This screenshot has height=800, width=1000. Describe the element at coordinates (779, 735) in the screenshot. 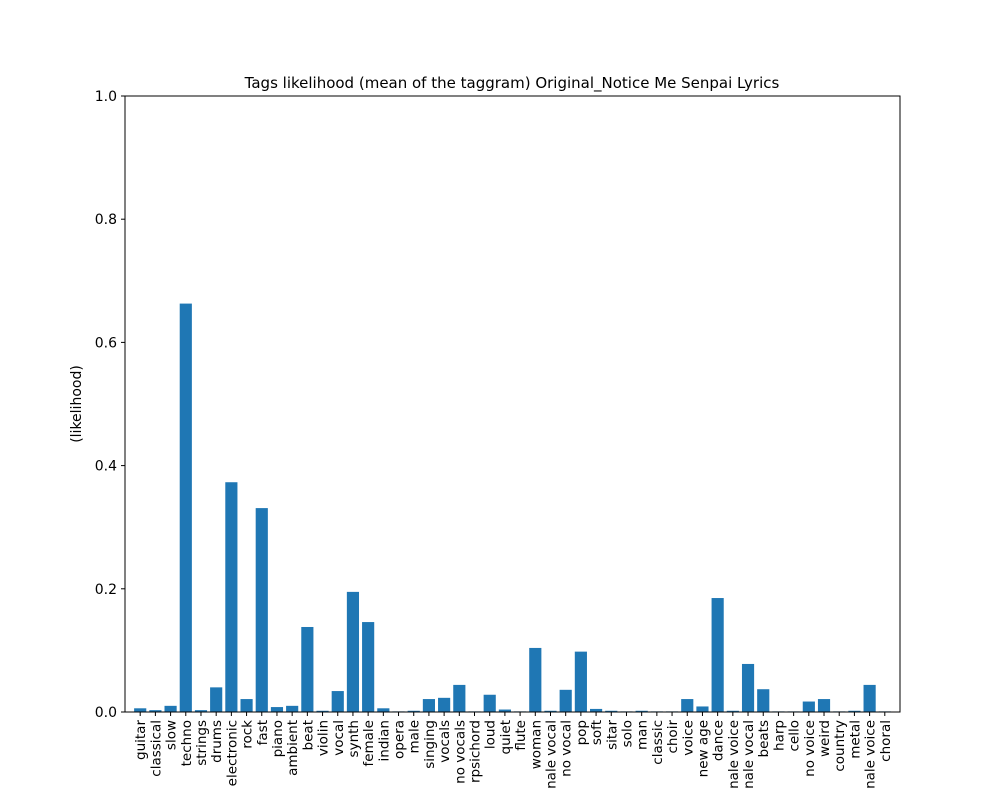

I see `x-tick-label: harp` at that location.